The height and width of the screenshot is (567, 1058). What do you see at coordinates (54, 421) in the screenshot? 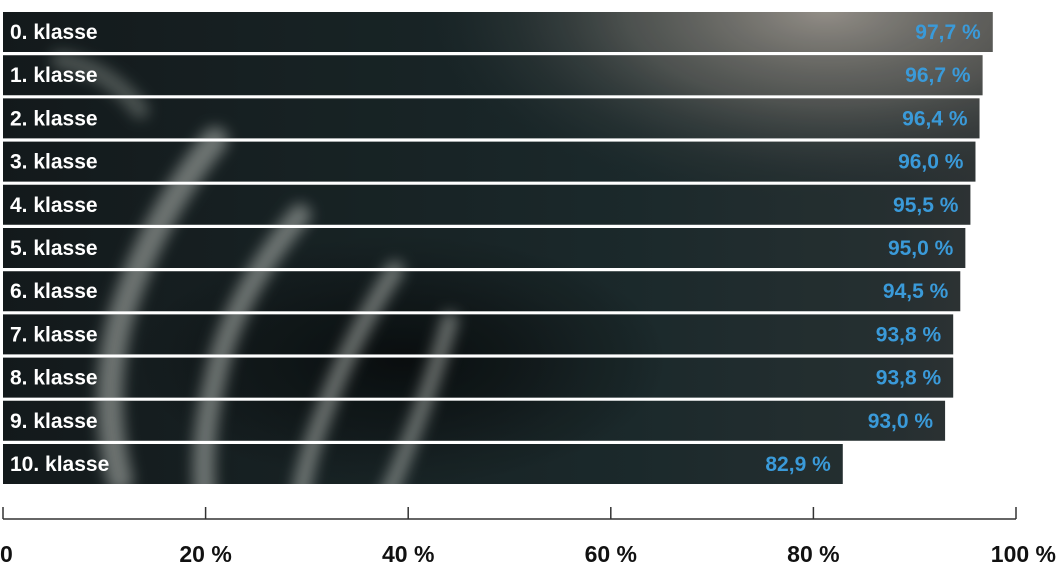
I see `category-label: 9. klasse` at bounding box center [54, 421].